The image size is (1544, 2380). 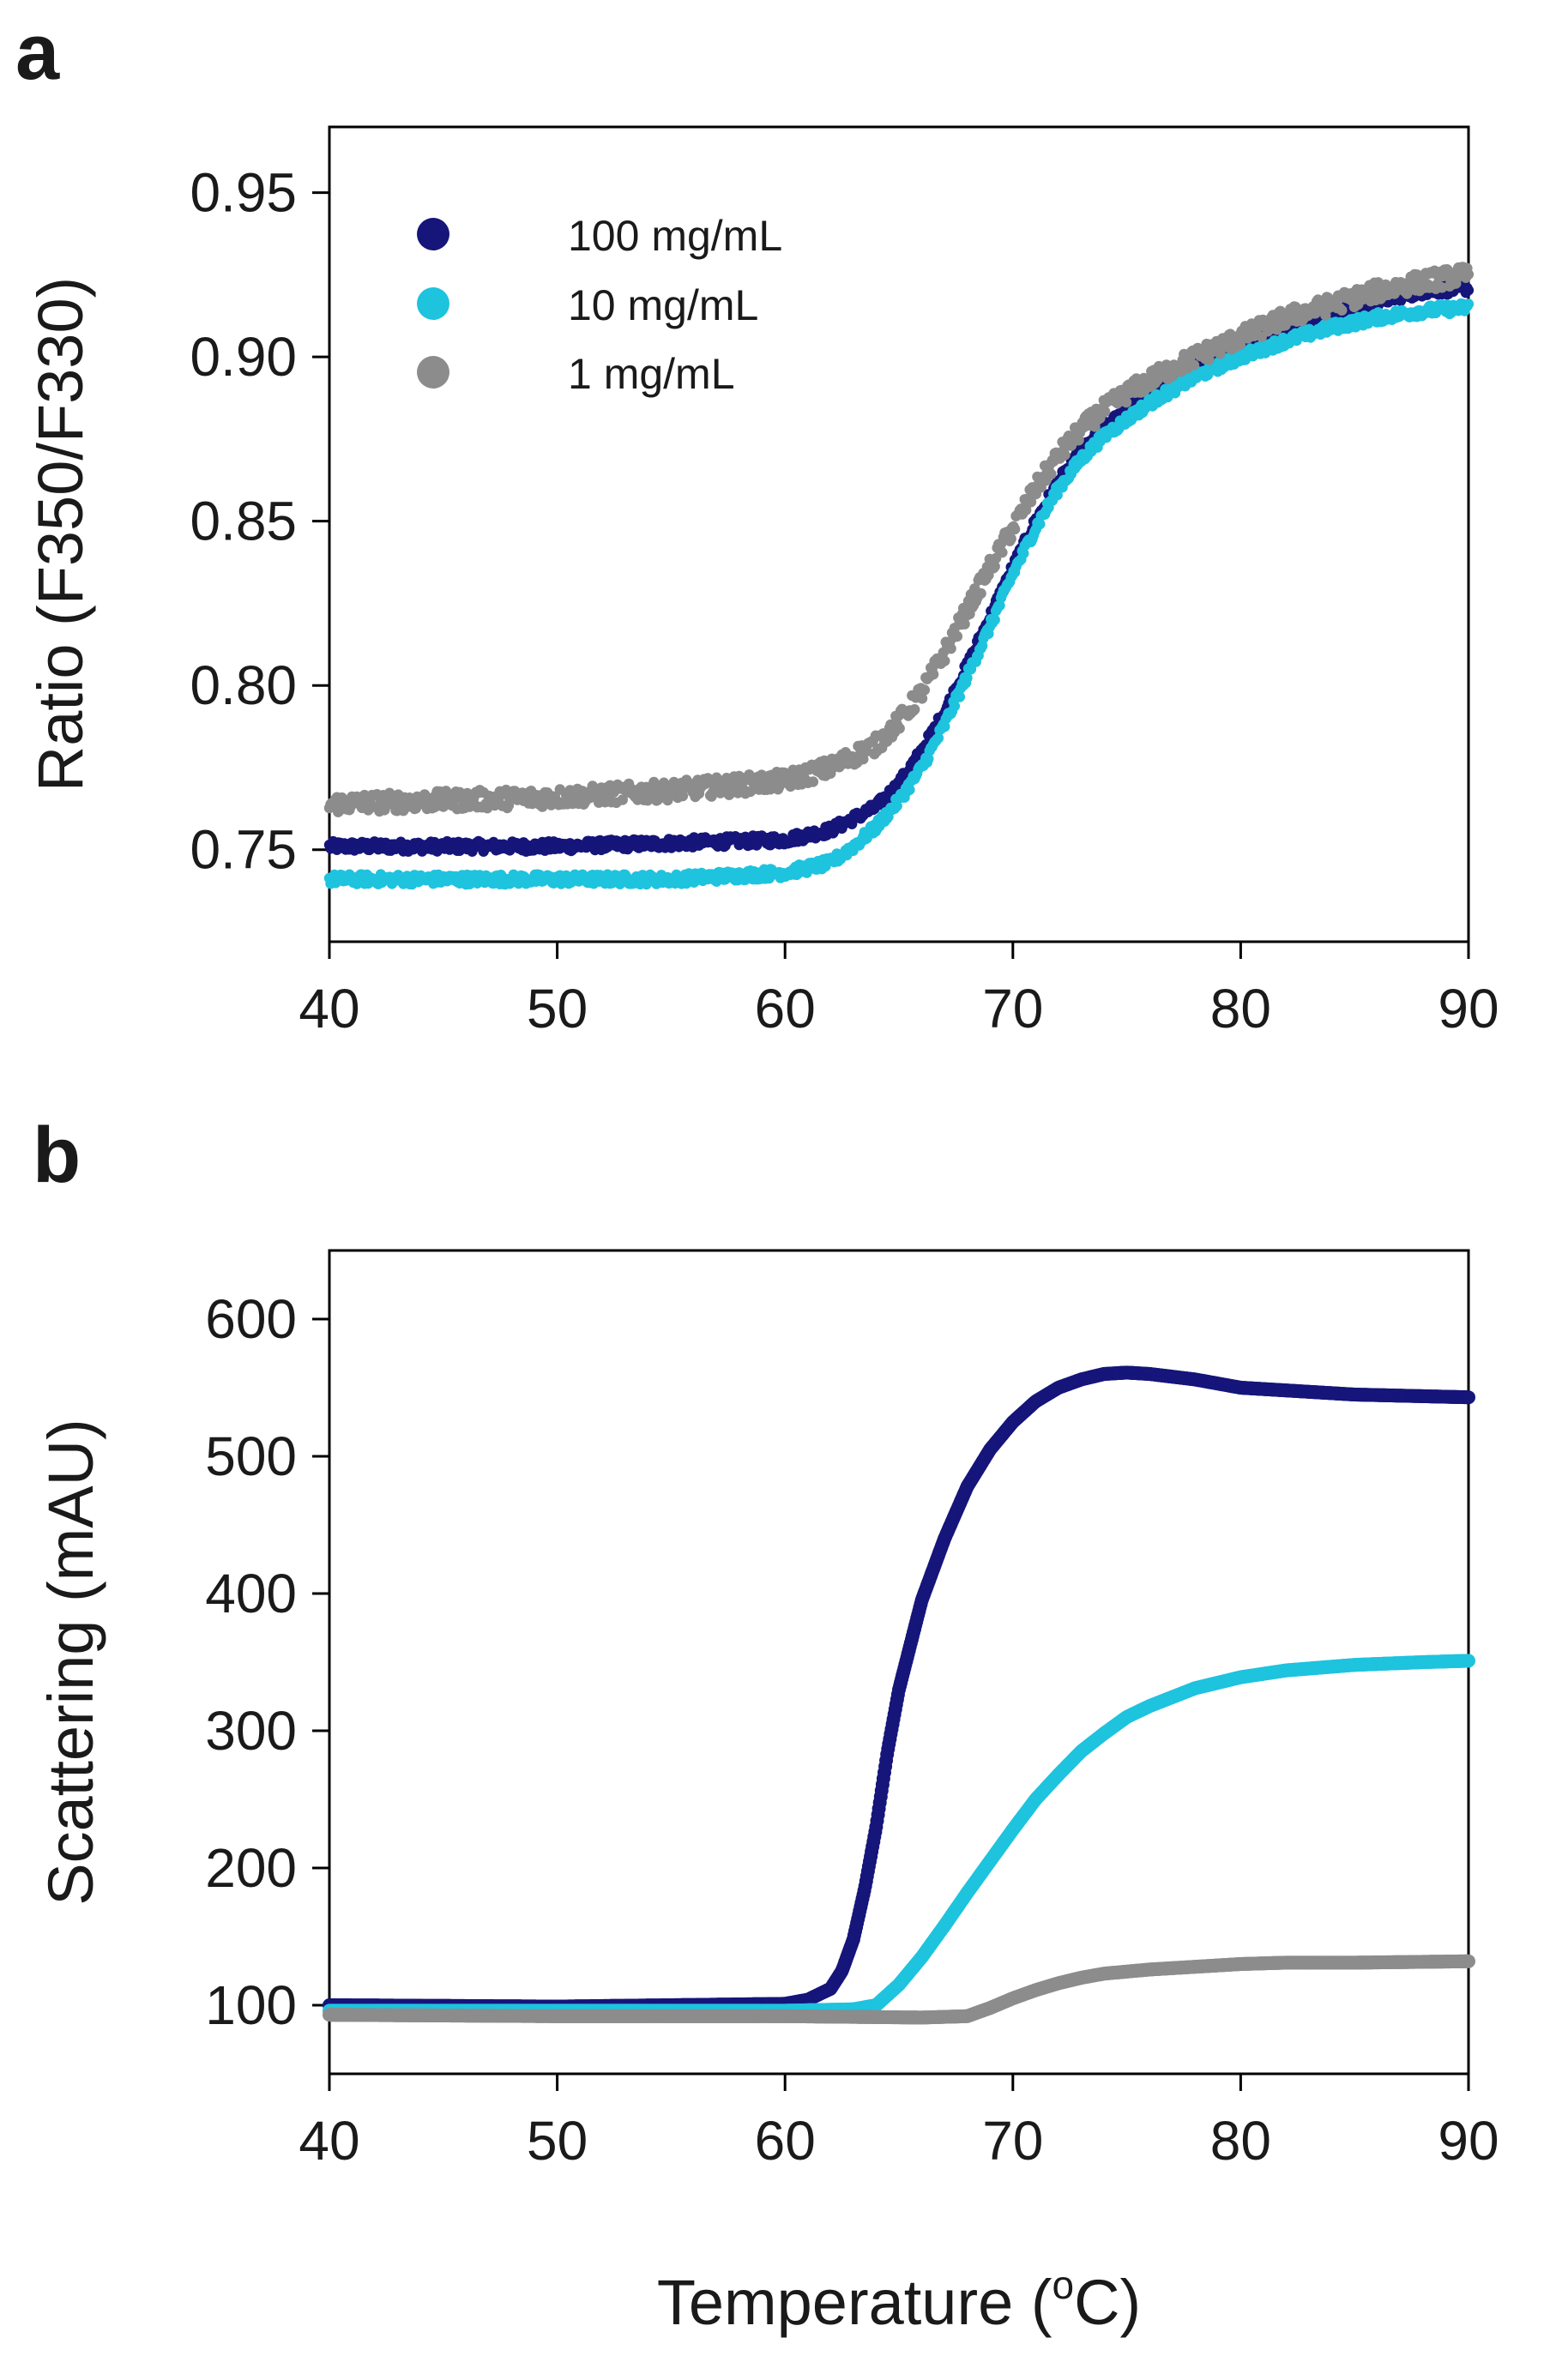 What do you see at coordinates (243, 357) in the screenshot?
I see `y-tick-label: 0.90` at bounding box center [243, 357].